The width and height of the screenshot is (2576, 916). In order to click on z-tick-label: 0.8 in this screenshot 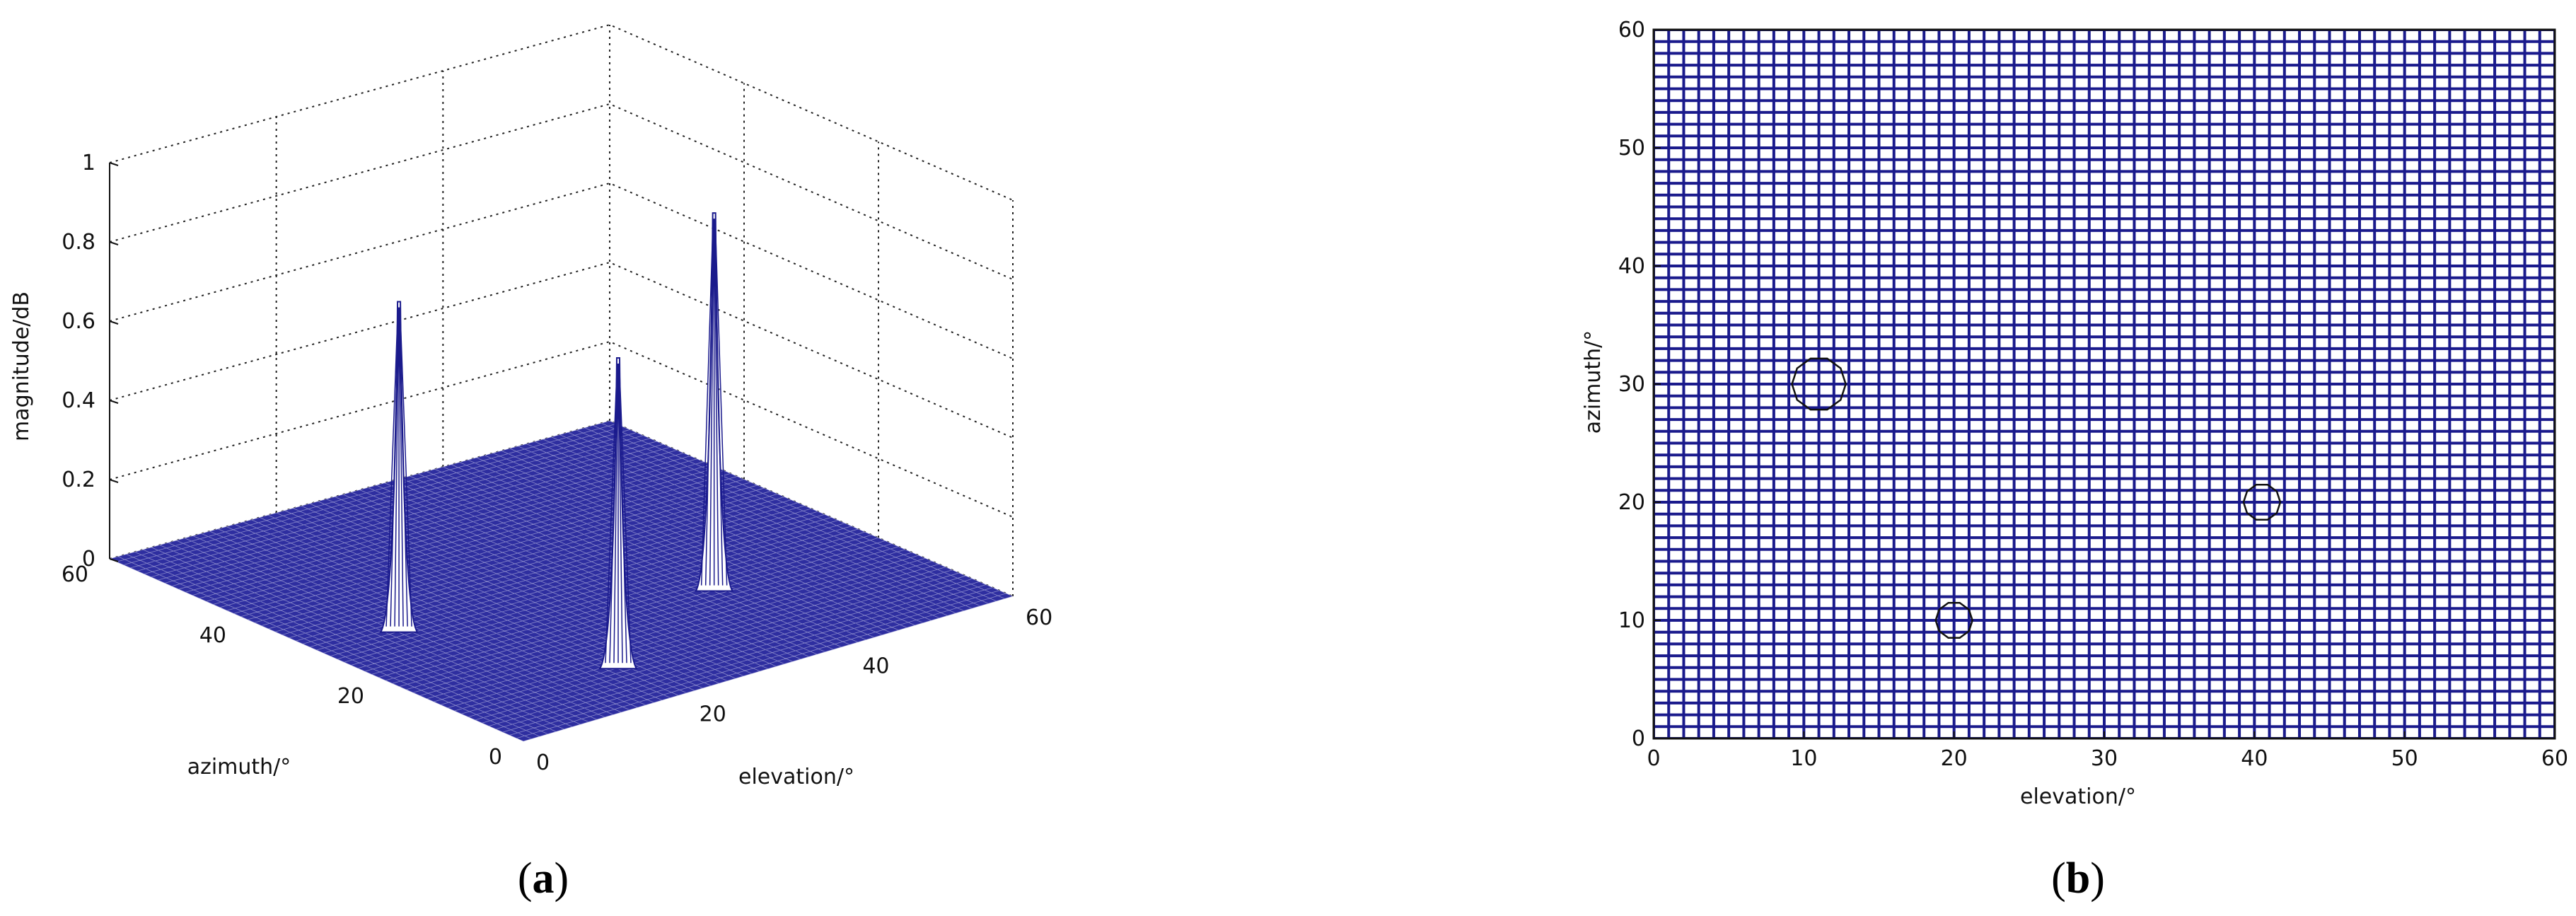, I will do `click(78, 242)`.